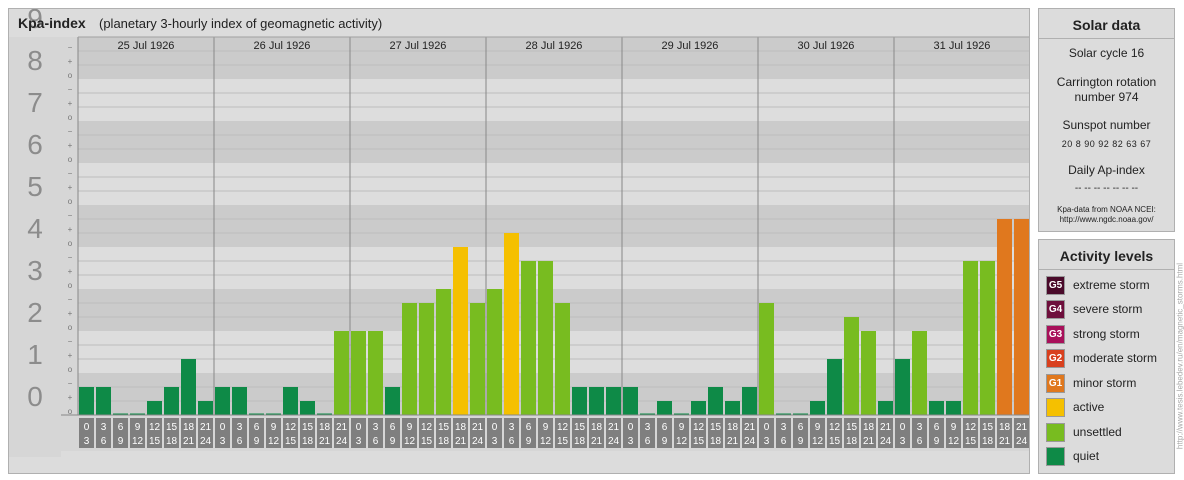 The image size is (1184, 480). What do you see at coordinates (1106, 170) in the screenshot?
I see `daily-ap-label: Daily Ap-index` at bounding box center [1106, 170].